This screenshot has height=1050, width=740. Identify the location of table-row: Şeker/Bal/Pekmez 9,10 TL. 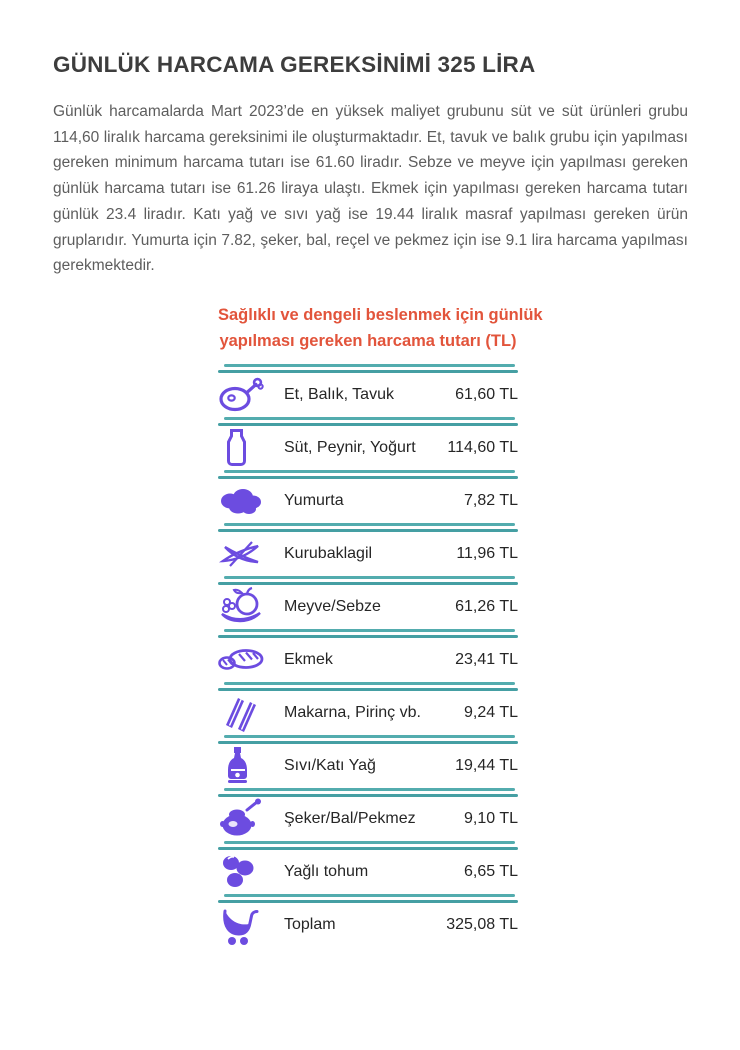
(368, 819).